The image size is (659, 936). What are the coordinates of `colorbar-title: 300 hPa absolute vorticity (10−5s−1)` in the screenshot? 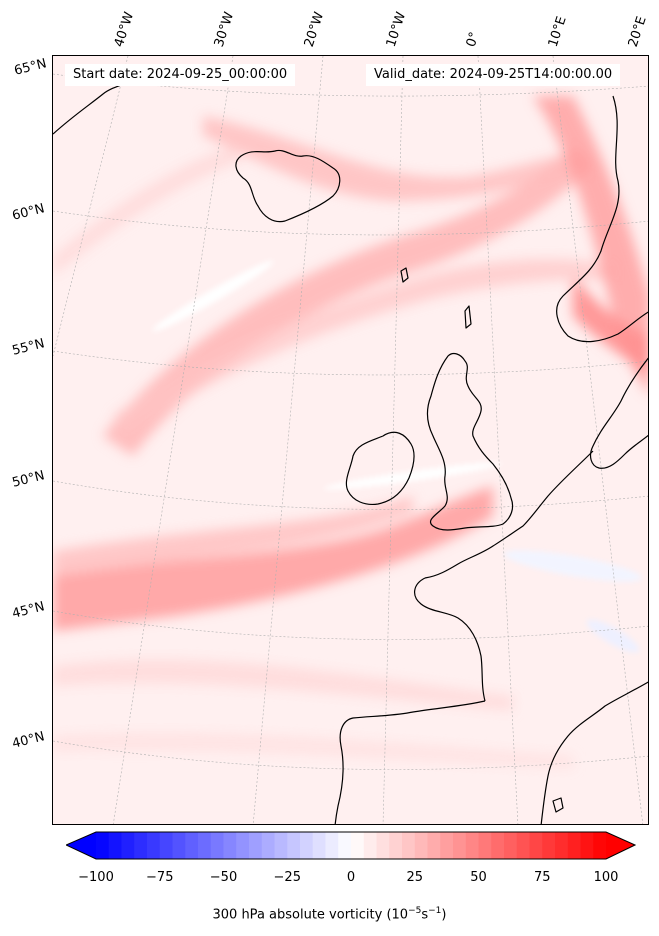 It's located at (329, 914).